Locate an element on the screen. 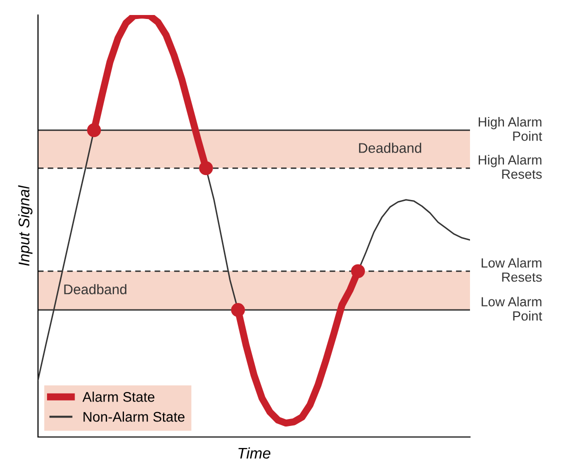  y-axis-title: Input Signal is located at coordinates (25, 225).